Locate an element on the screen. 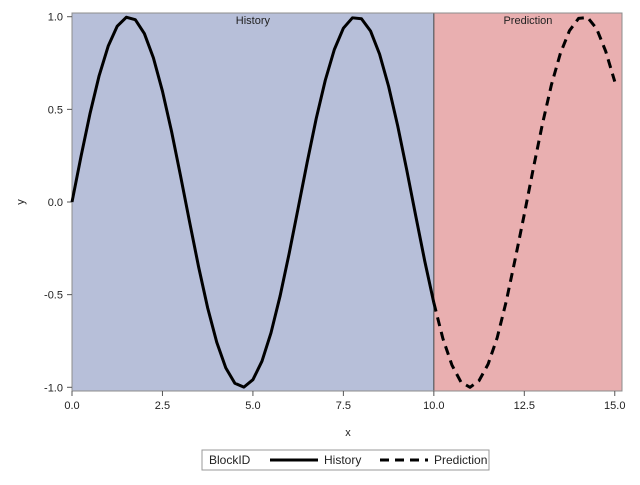 The image size is (640, 485). y-tick-label: 1.0 is located at coordinates (55, 18).